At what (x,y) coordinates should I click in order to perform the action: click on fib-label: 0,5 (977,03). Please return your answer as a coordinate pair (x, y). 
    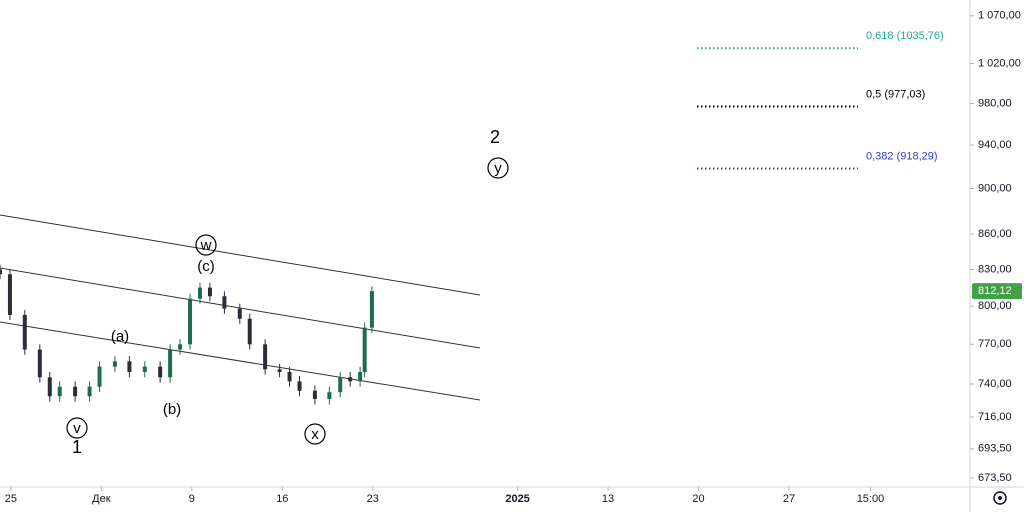
    Looking at the image, I should click on (895, 94).